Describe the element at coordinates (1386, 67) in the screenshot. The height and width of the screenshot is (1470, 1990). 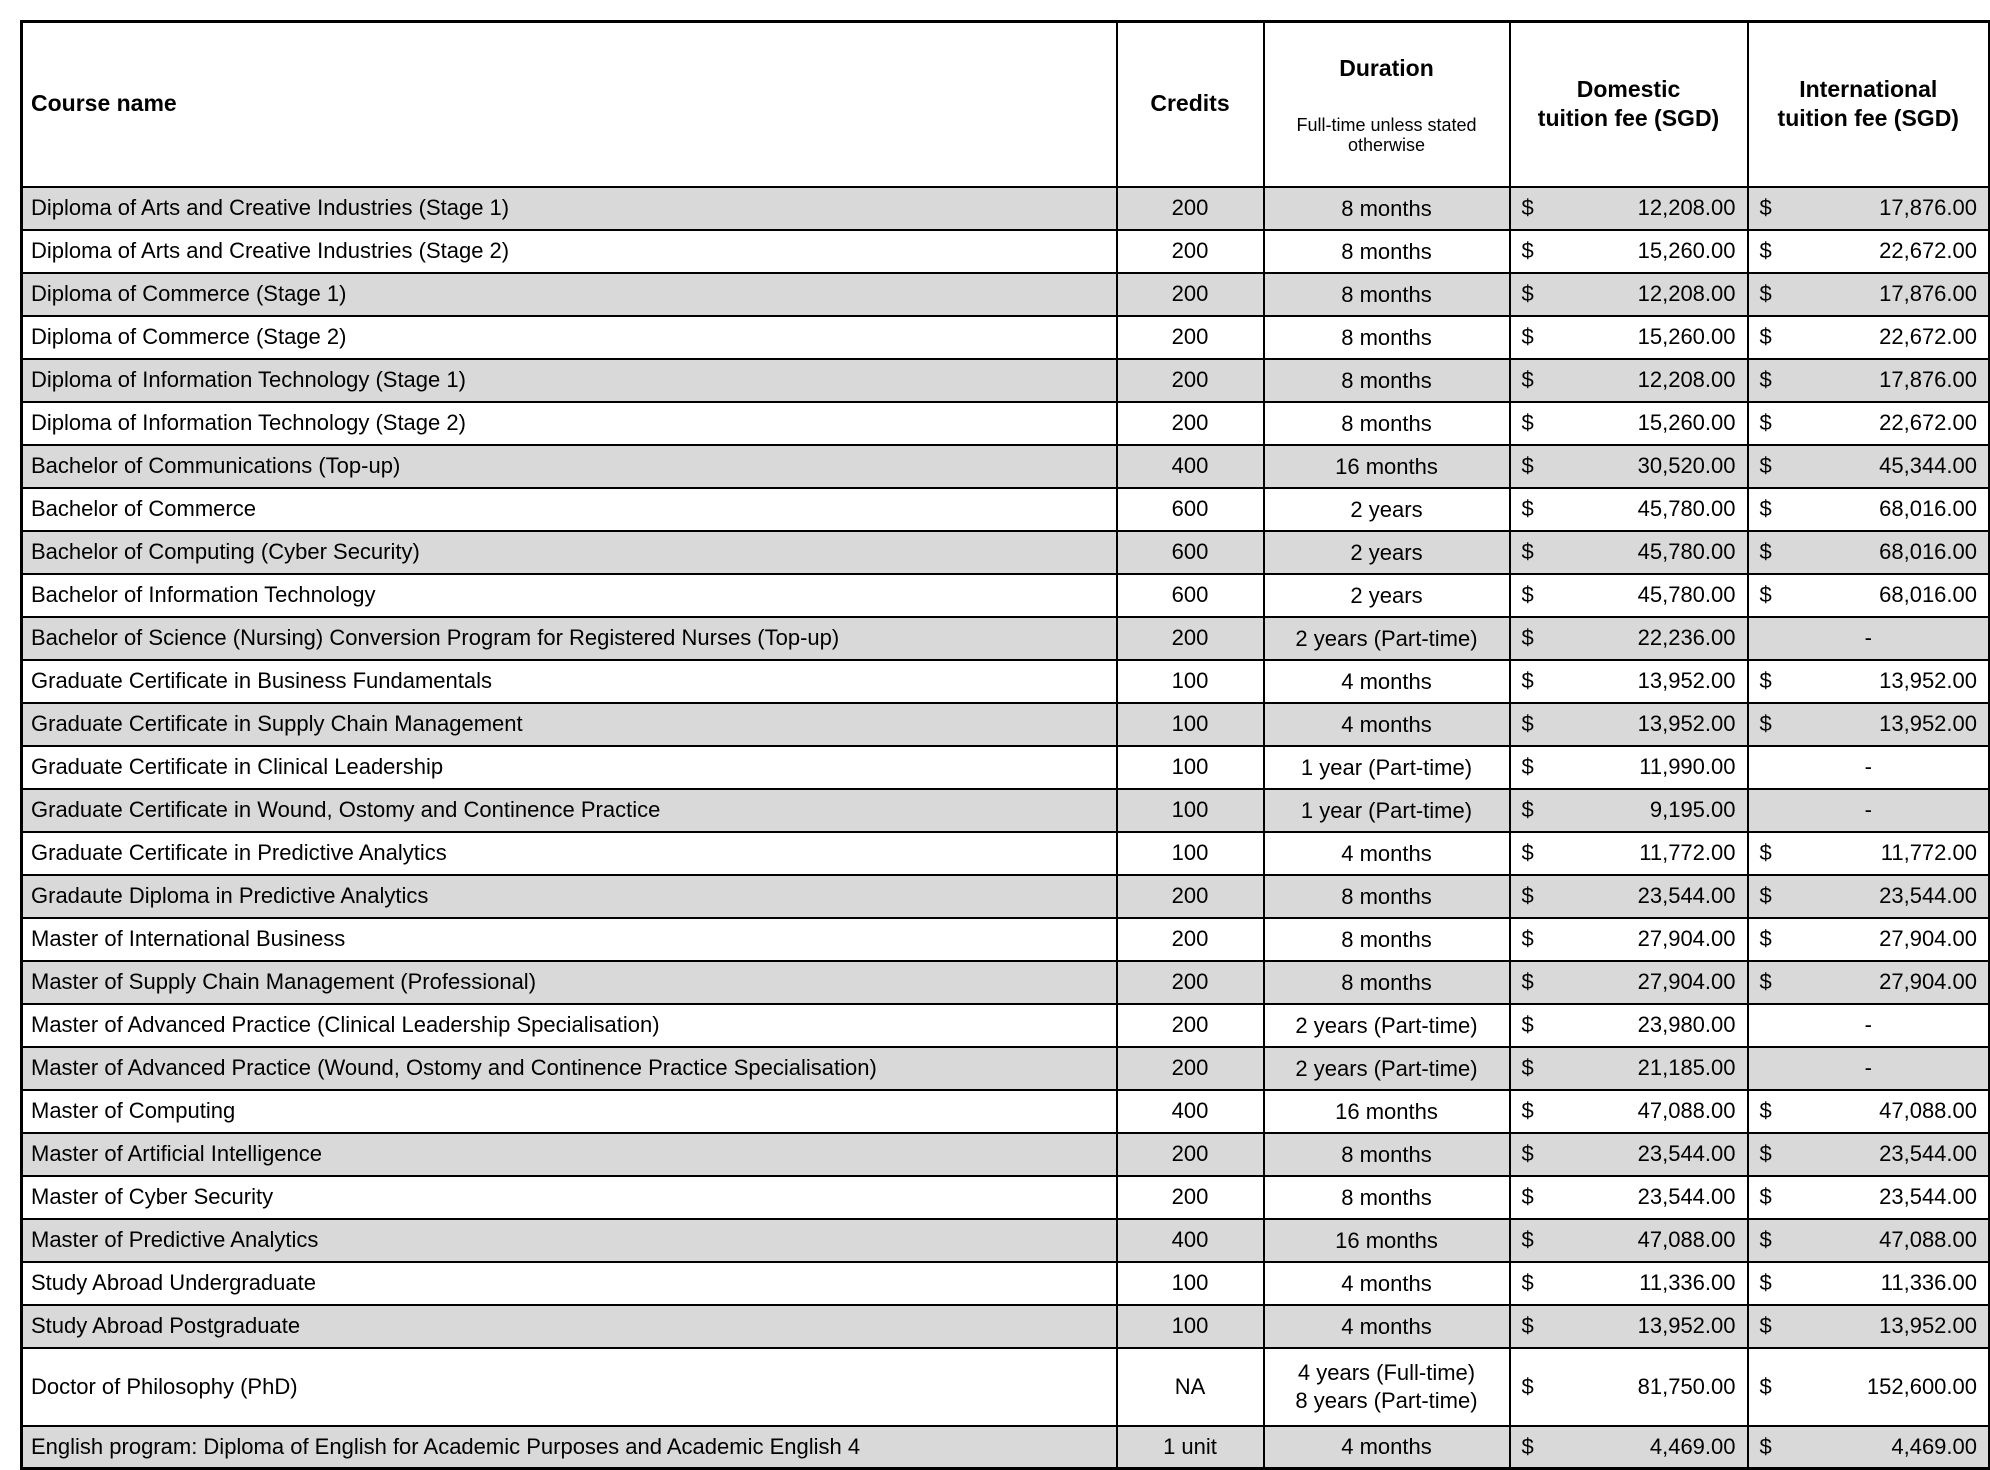
I see `duration-header-title: Duration` at that location.